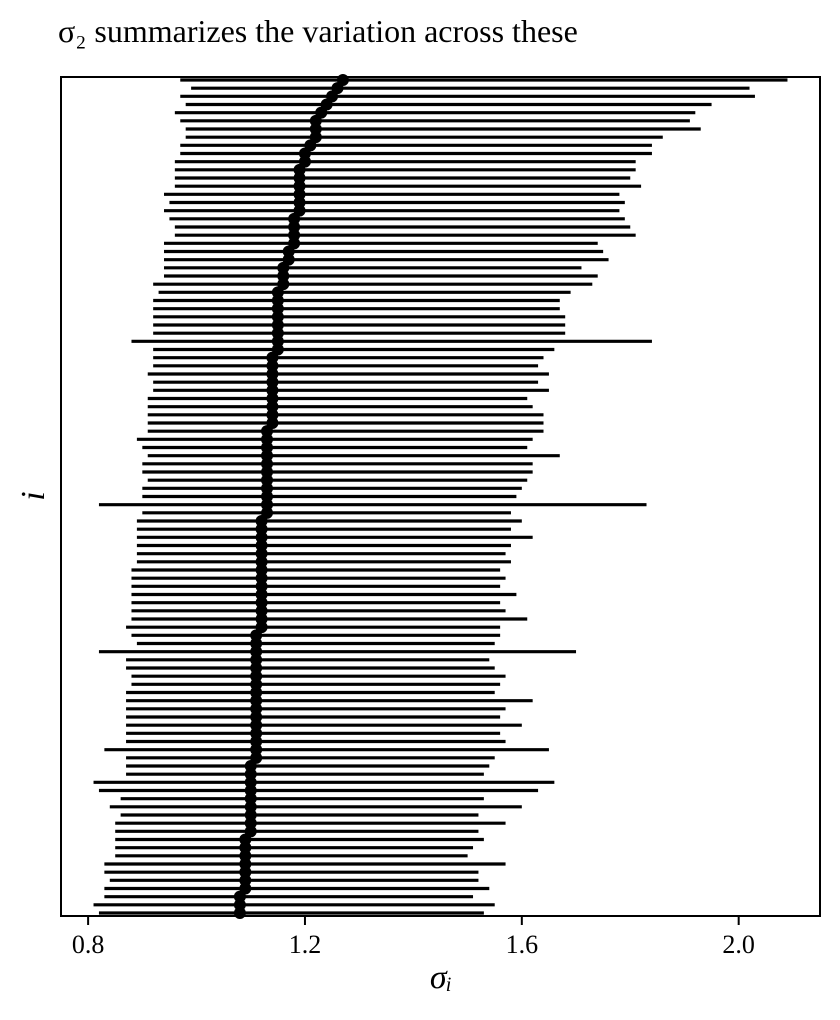  What do you see at coordinates (88, 944) in the screenshot?
I see `x-tick-label: 0.8` at bounding box center [88, 944].